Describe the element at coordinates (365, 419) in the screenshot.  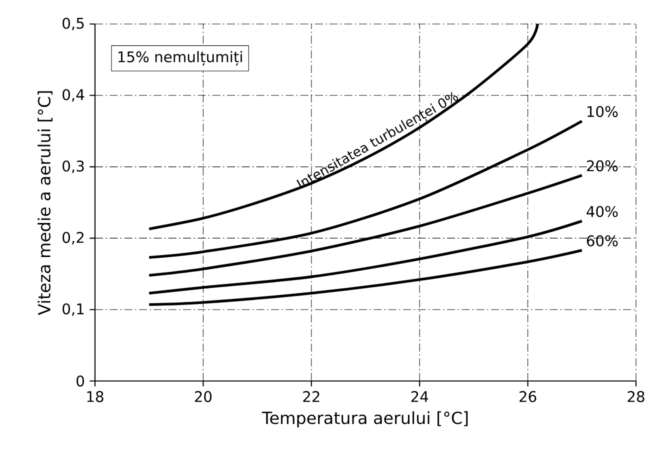
I see `x-axis-title: Temperatura aerului [°C]` at that location.